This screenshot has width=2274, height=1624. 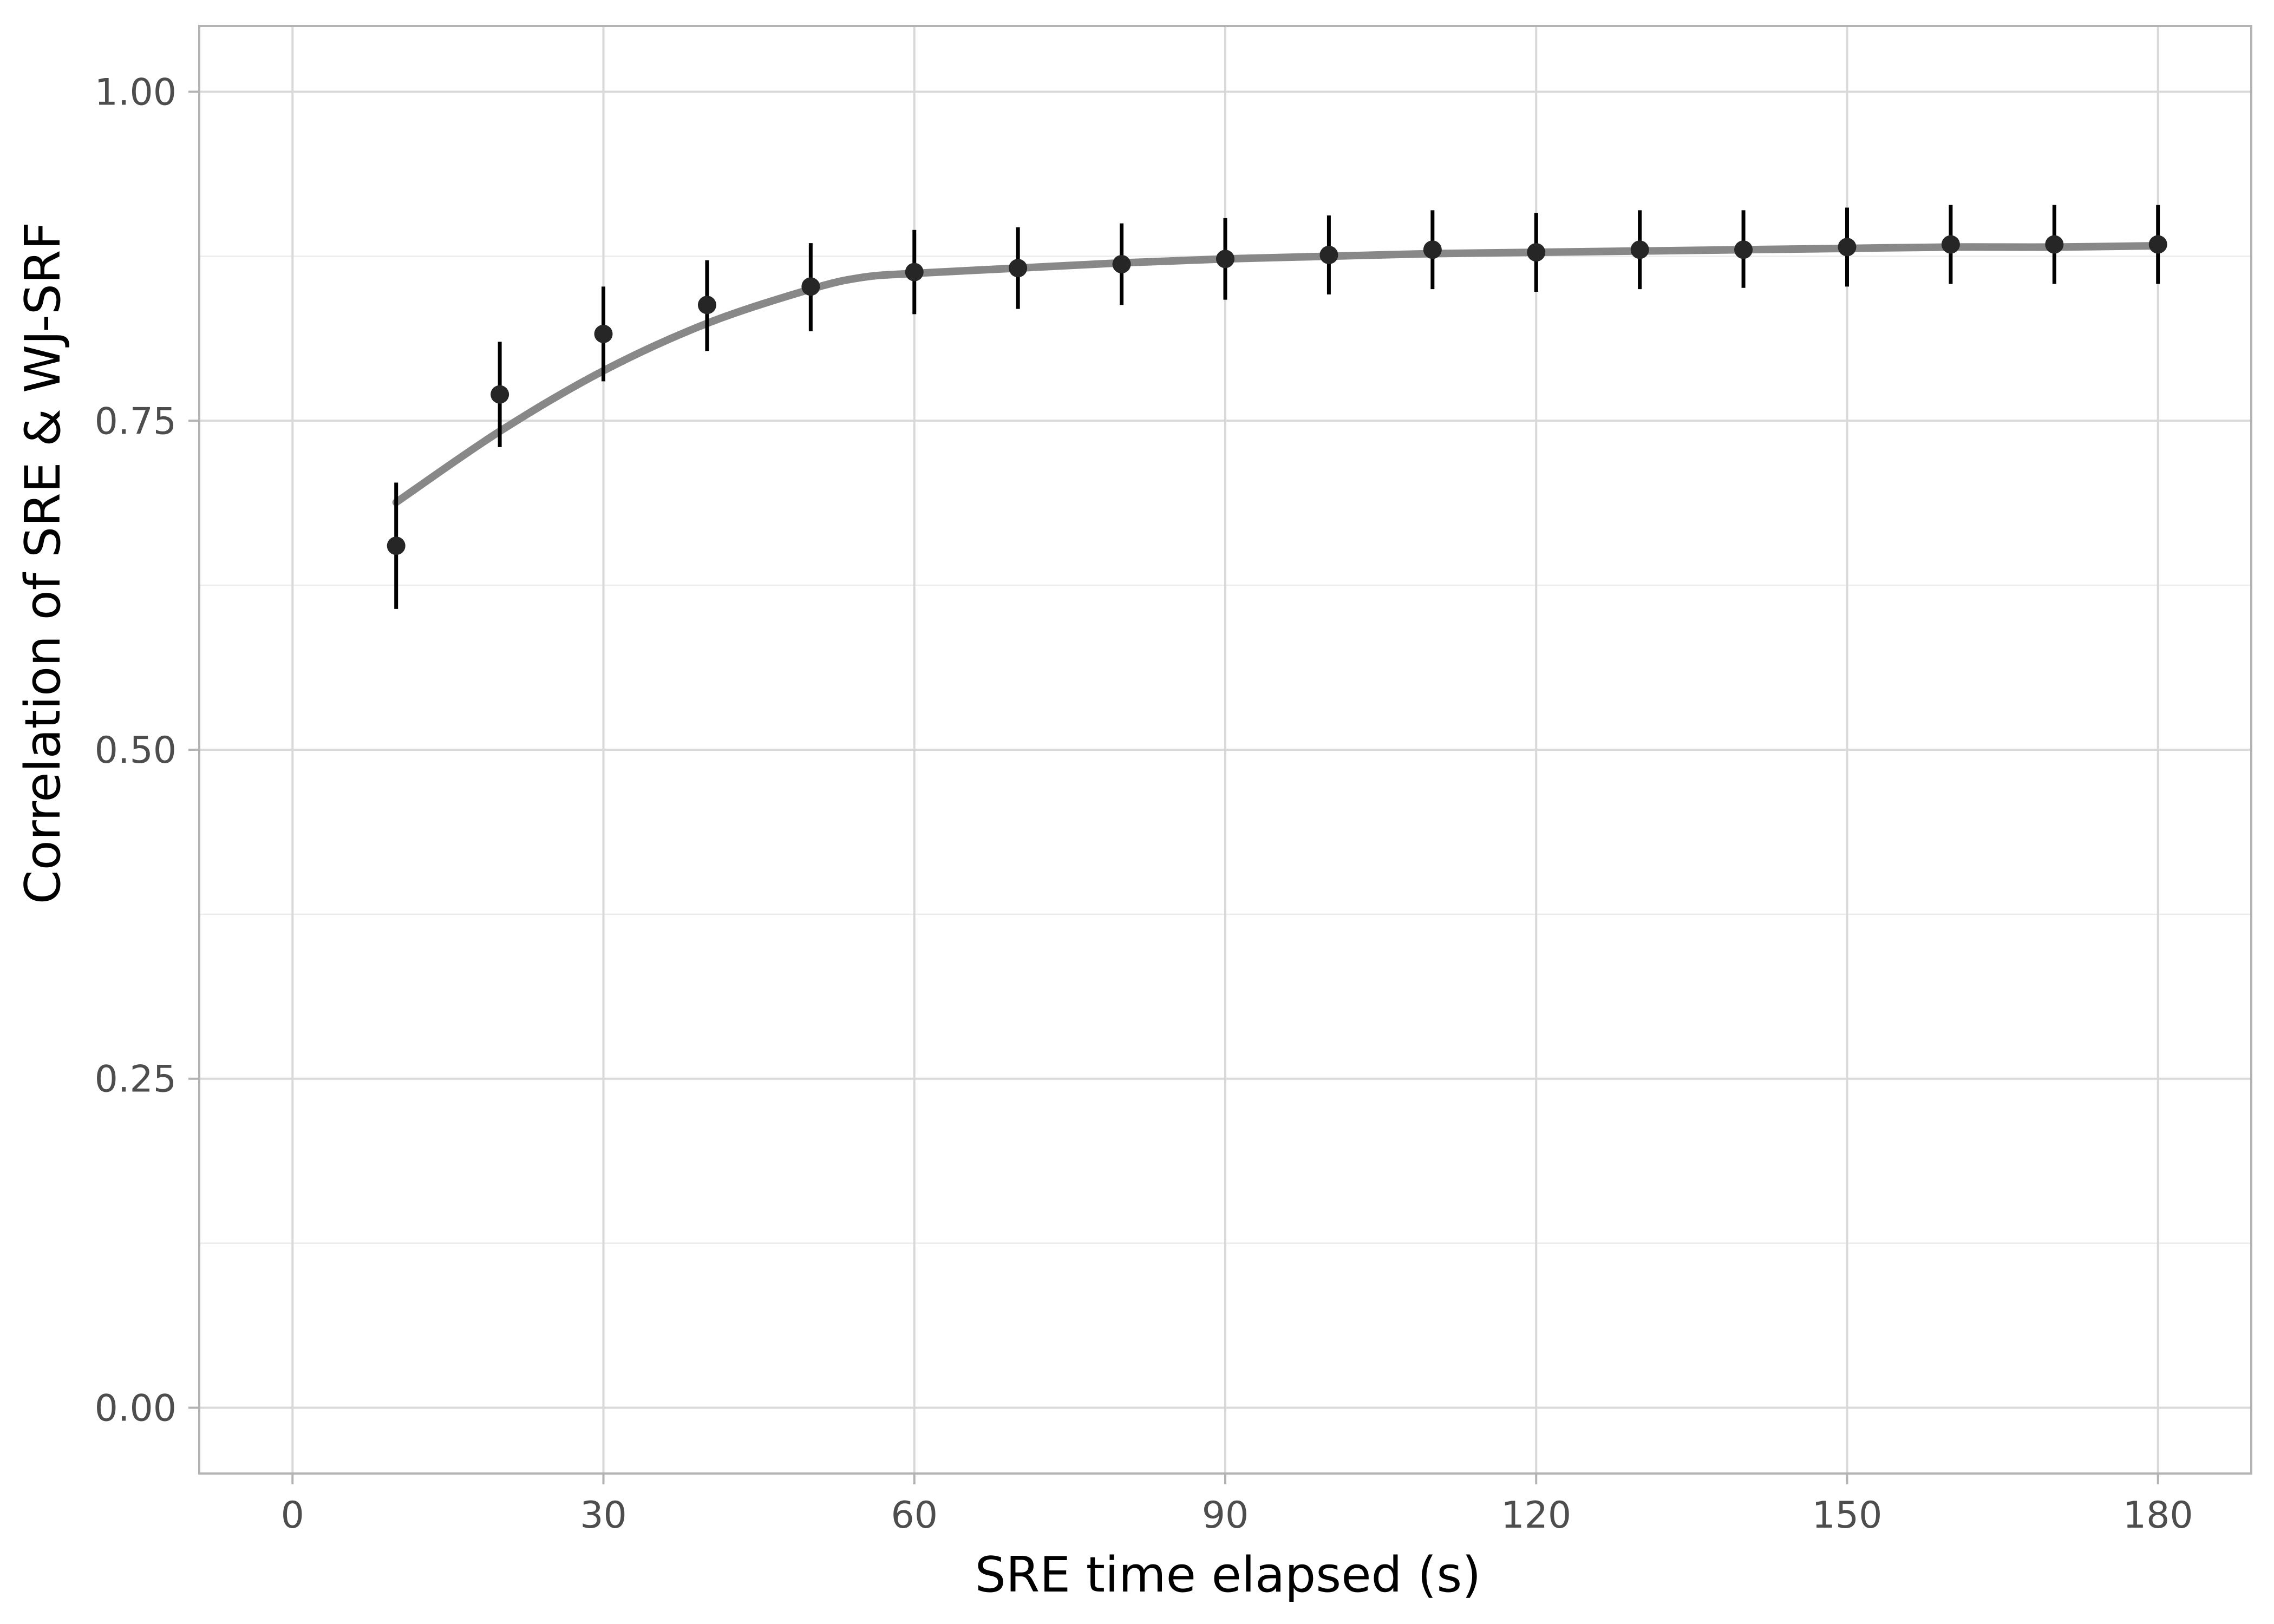 I want to click on y-tick-label: 0.75, so click(x=136, y=421).